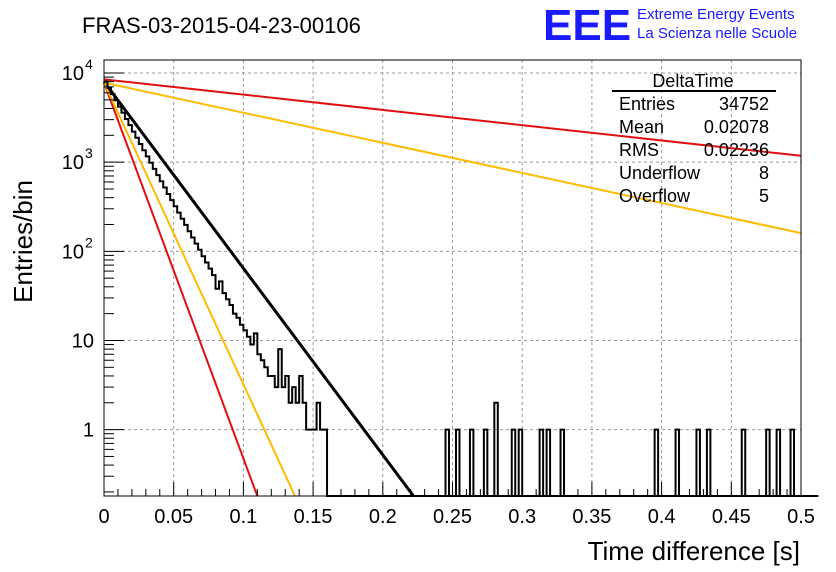  What do you see at coordinates (655, 196) in the screenshot?
I see `stats-label-overflow: Overflow` at bounding box center [655, 196].